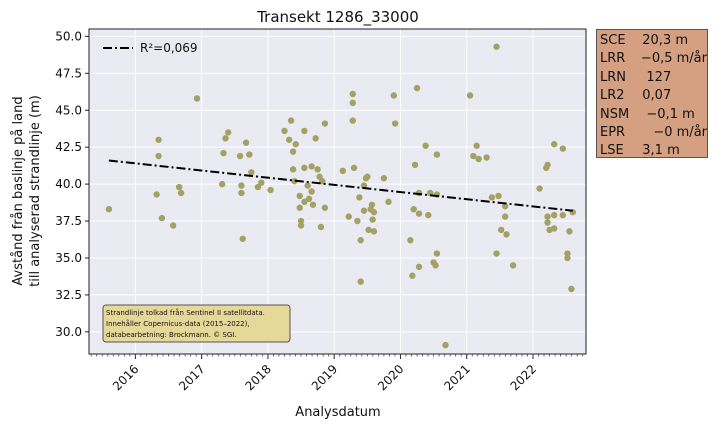  What do you see at coordinates (612, 151) in the screenshot?
I see `stat-key: LSE` at bounding box center [612, 151].